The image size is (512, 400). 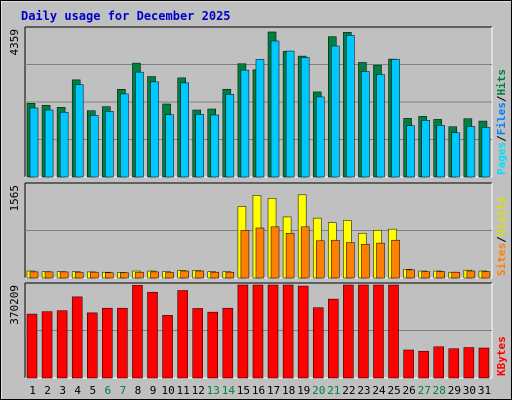 What do you see at coordinates (501, 356) in the screenshot?
I see `panel-bottom-series-labels: KBytes` at bounding box center [501, 356].